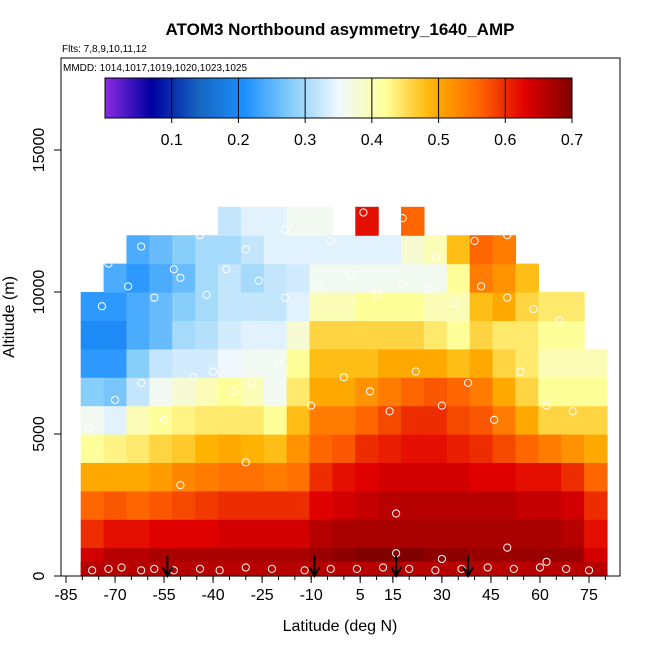 This screenshot has height=650, width=650. Describe the element at coordinates (39, 292) in the screenshot. I see `y-tick-label: 10000` at that location.